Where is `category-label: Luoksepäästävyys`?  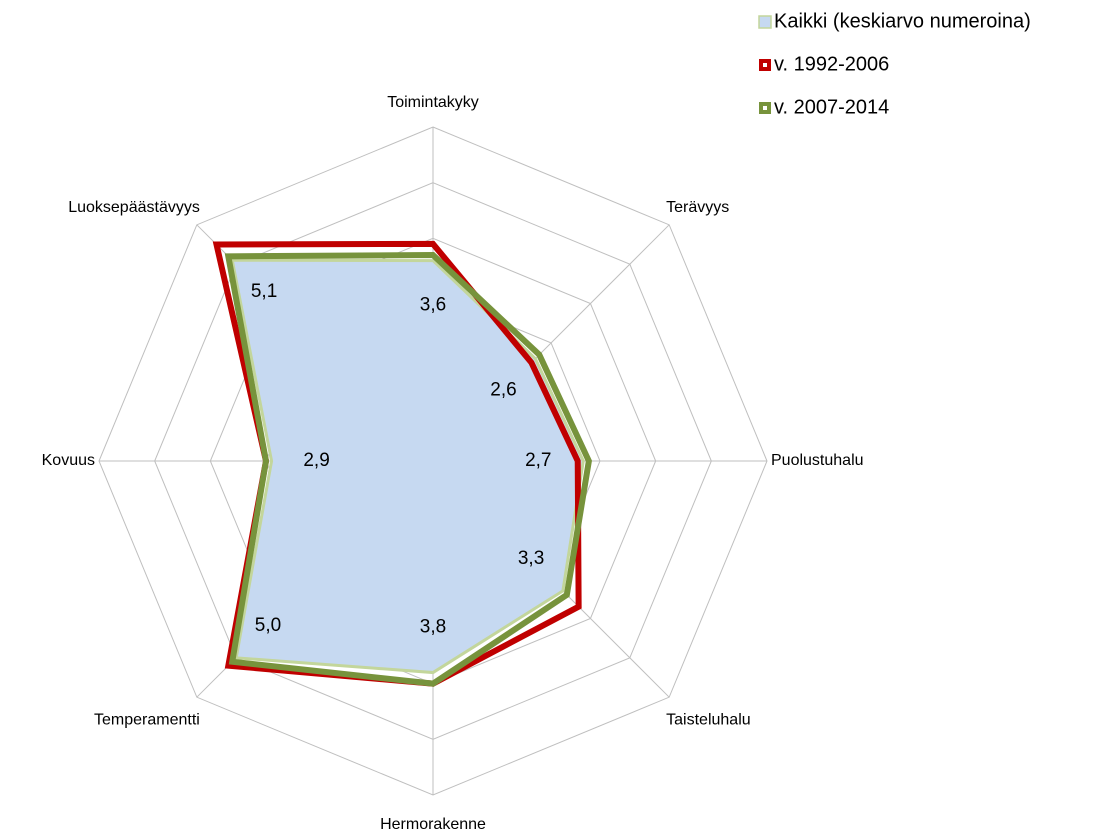 category-label: Luoksepäästävyys is located at coordinates (134, 207).